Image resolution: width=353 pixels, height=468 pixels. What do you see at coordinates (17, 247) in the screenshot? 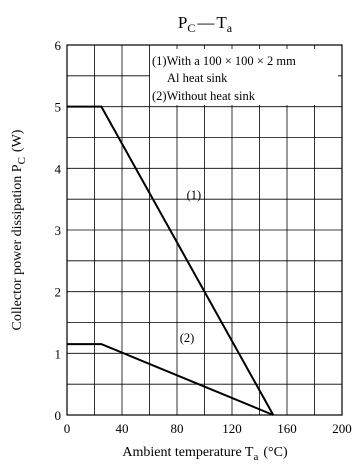
I see `y-axis-label-text: Collector power dissipation P` at bounding box center [17, 247].